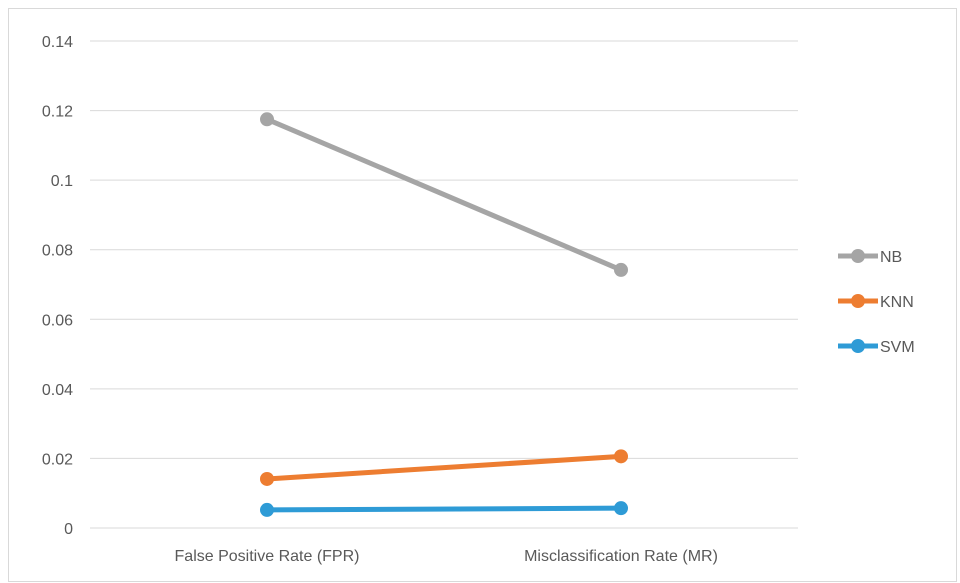 The height and width of the screenshot is (583, 960). I want to click on x-tick-label: False Positive Rate (FPR), so click(267, 556).